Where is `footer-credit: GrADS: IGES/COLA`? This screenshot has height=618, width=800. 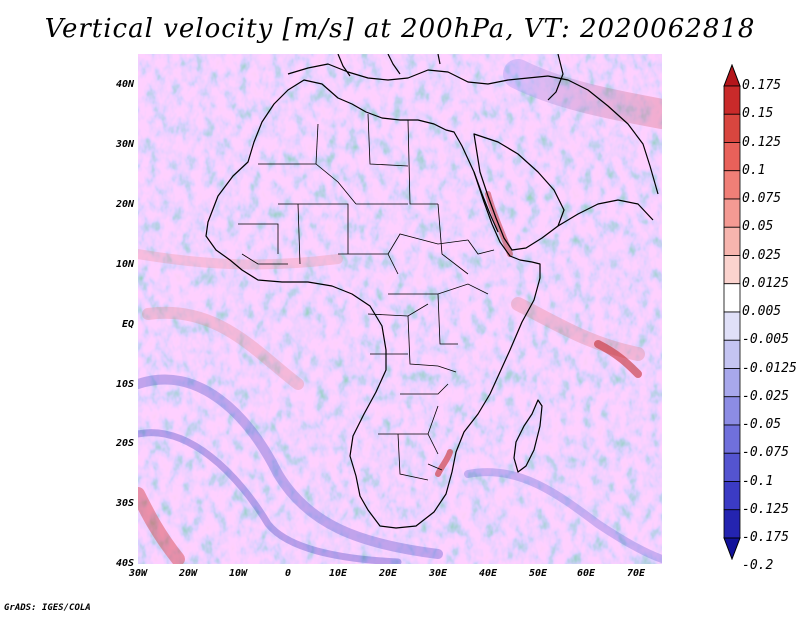 footer-credit: GrADS: IGES/COLA is located at coordinates (47, 608).